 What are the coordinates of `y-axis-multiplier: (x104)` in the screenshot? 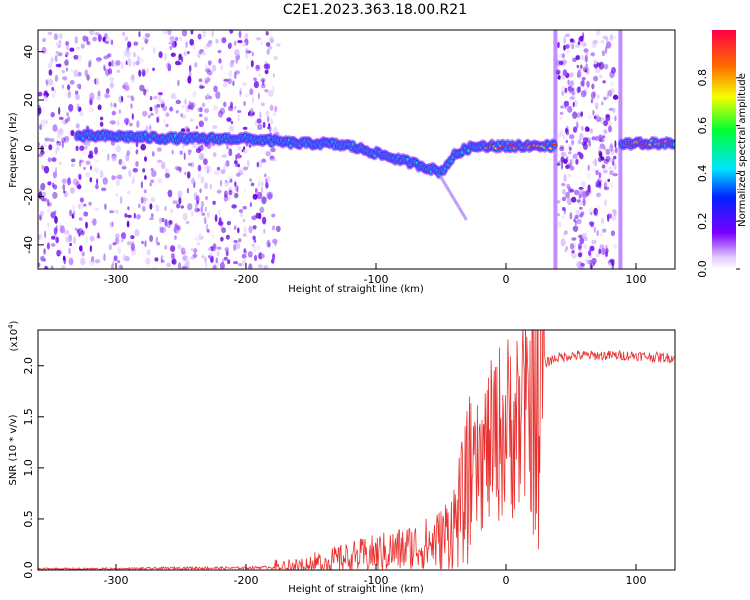 It's located at (13, 335).